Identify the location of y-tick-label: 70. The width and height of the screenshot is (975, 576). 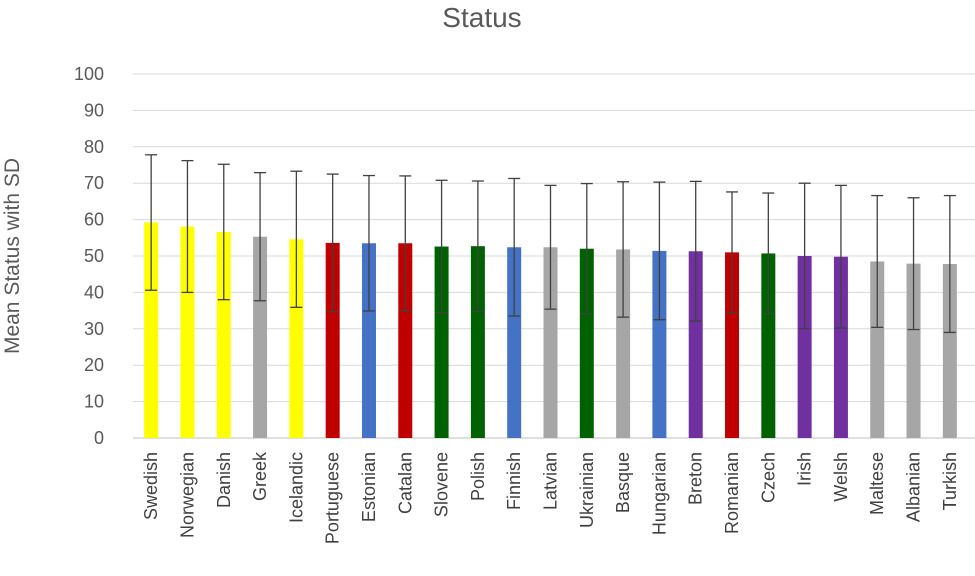
(94, 183).